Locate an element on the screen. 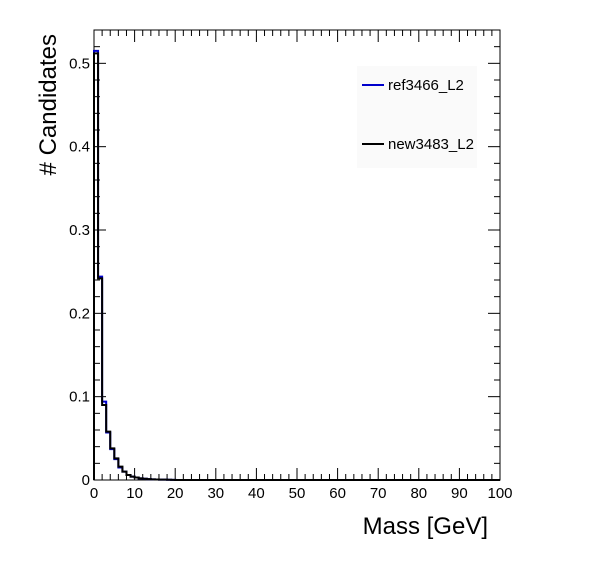 This screenshot has width=596, height=572. y-tick-label: 0.1 is located at coordinates (79, 397).